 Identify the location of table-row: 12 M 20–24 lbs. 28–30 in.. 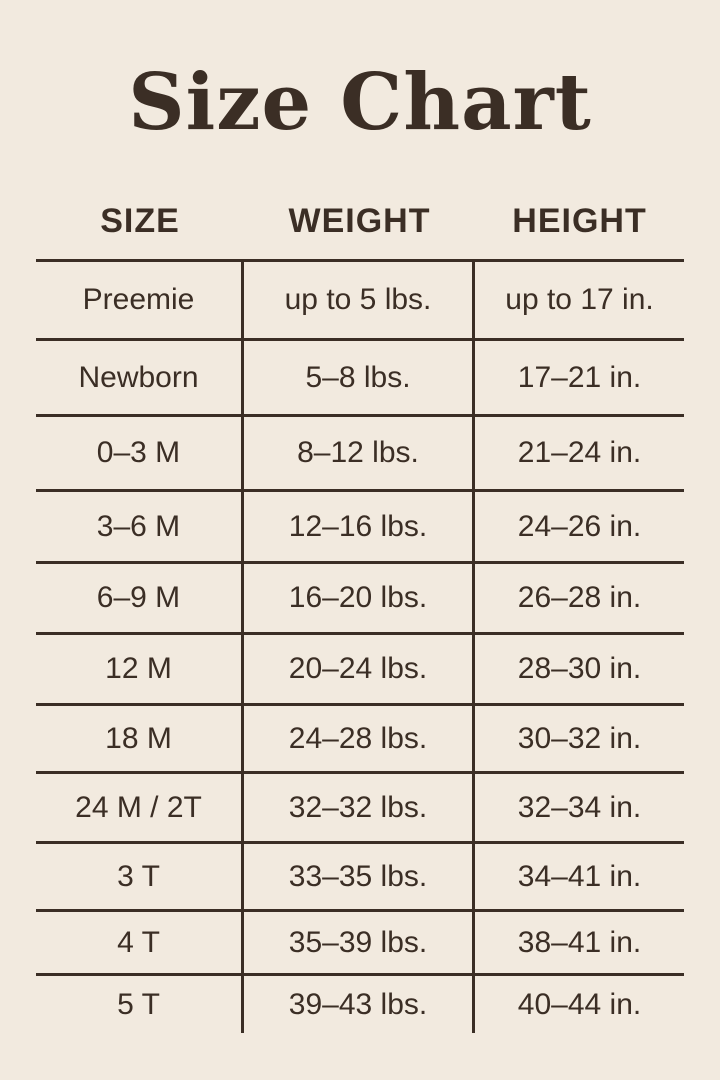
(360, 667).